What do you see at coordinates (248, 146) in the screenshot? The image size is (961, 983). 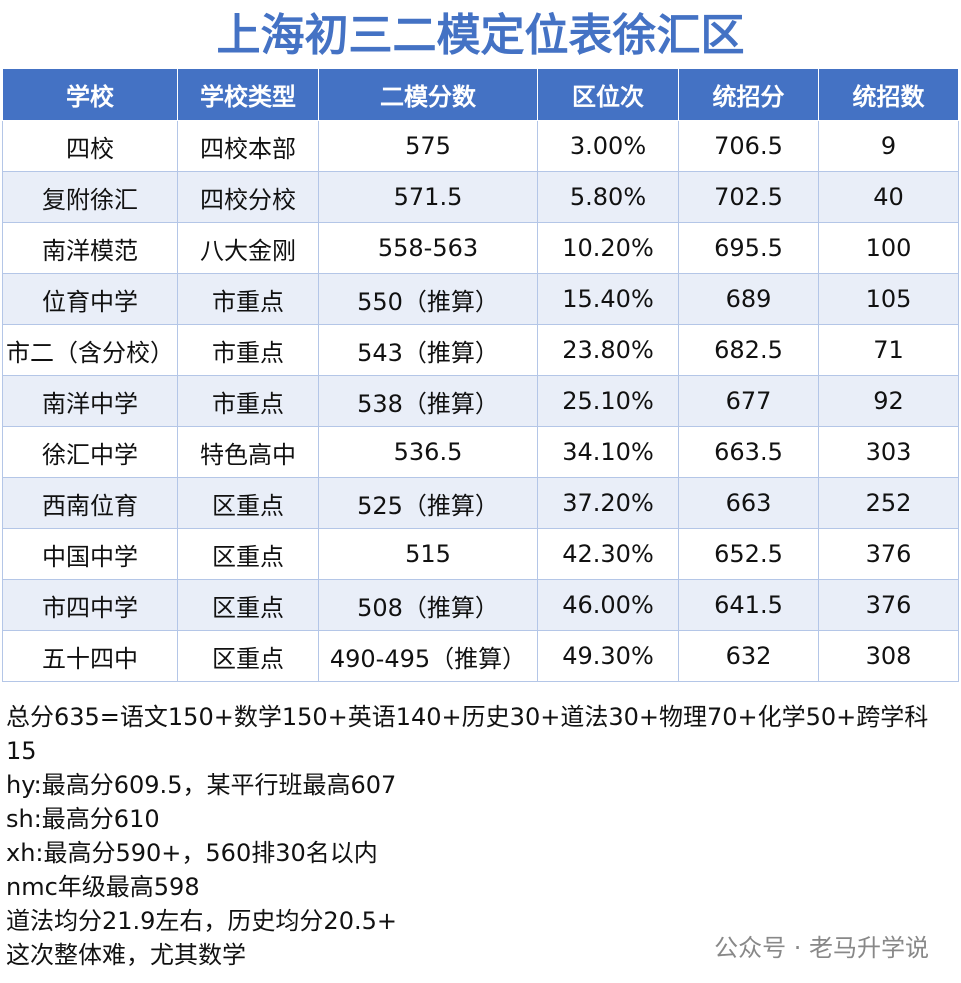 I see `table-cell: 四校本部` at bounding box center [248, 146].